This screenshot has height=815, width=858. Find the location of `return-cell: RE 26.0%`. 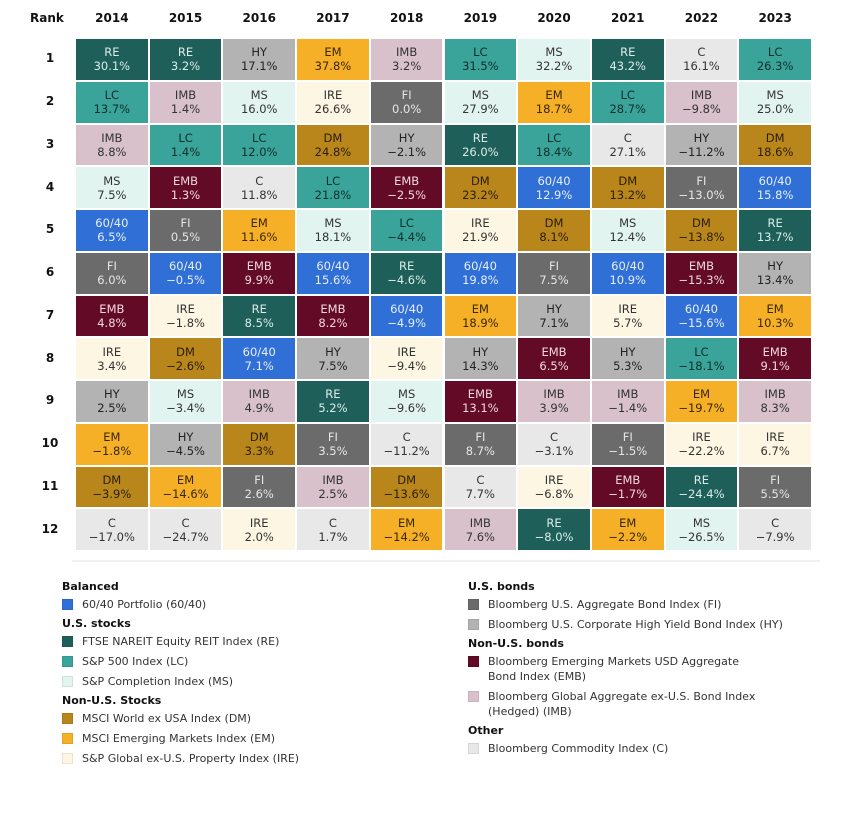

return-cell: RE 26.0% is located at coordinates (480, 145).